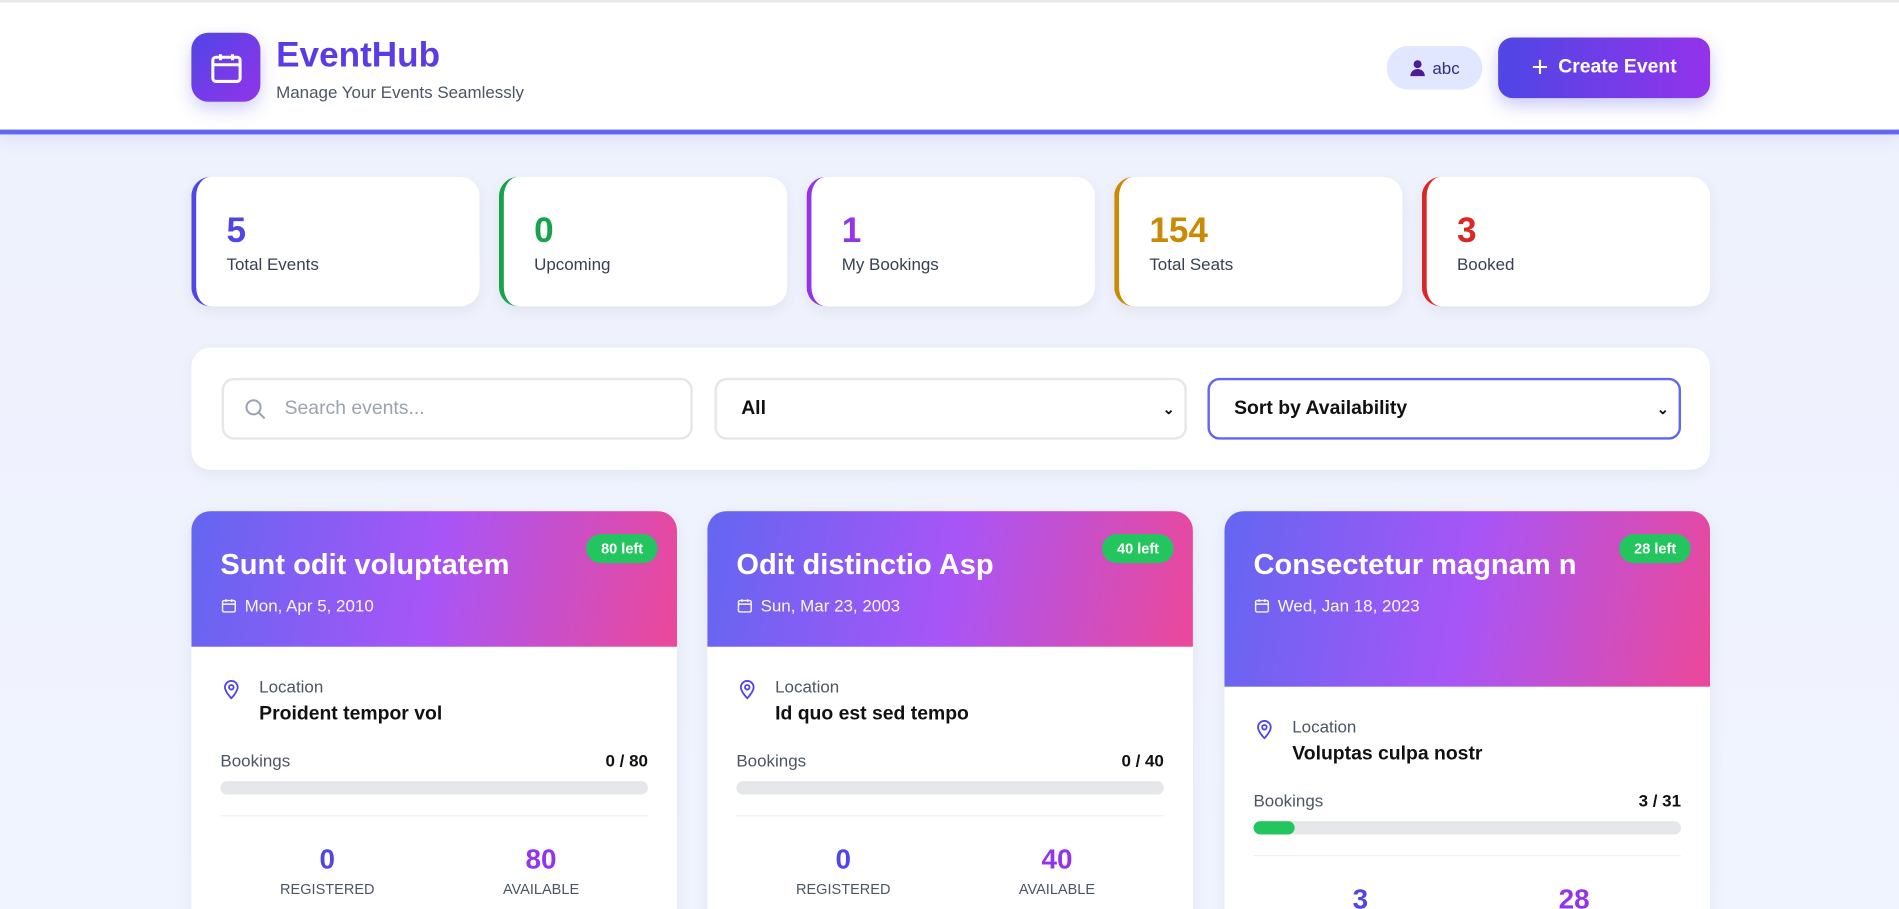  I want to click on seats-left-badge: 80 left, so click(622, 549).